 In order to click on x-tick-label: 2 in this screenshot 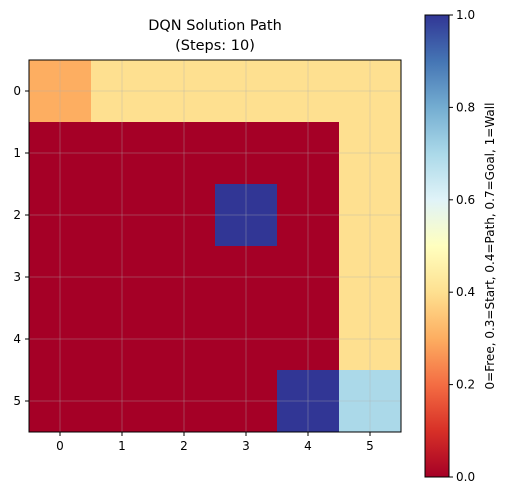, I will do `click(184, 446)`.